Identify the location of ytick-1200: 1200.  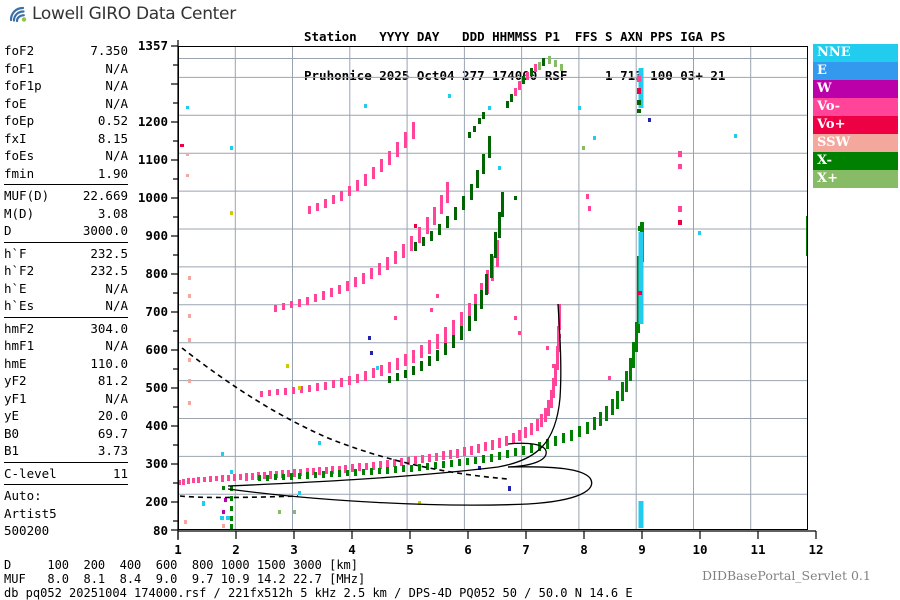
(153, 121).